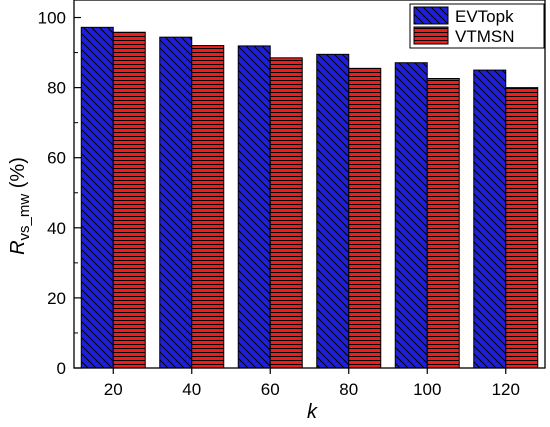  I want to click on x-axis-title: k, so click(312, 412).